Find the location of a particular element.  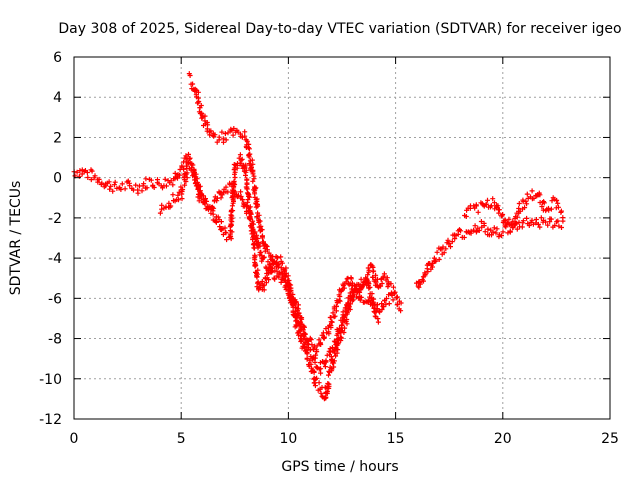

x-tick-label: 10 is located at coordinates (288, 439).